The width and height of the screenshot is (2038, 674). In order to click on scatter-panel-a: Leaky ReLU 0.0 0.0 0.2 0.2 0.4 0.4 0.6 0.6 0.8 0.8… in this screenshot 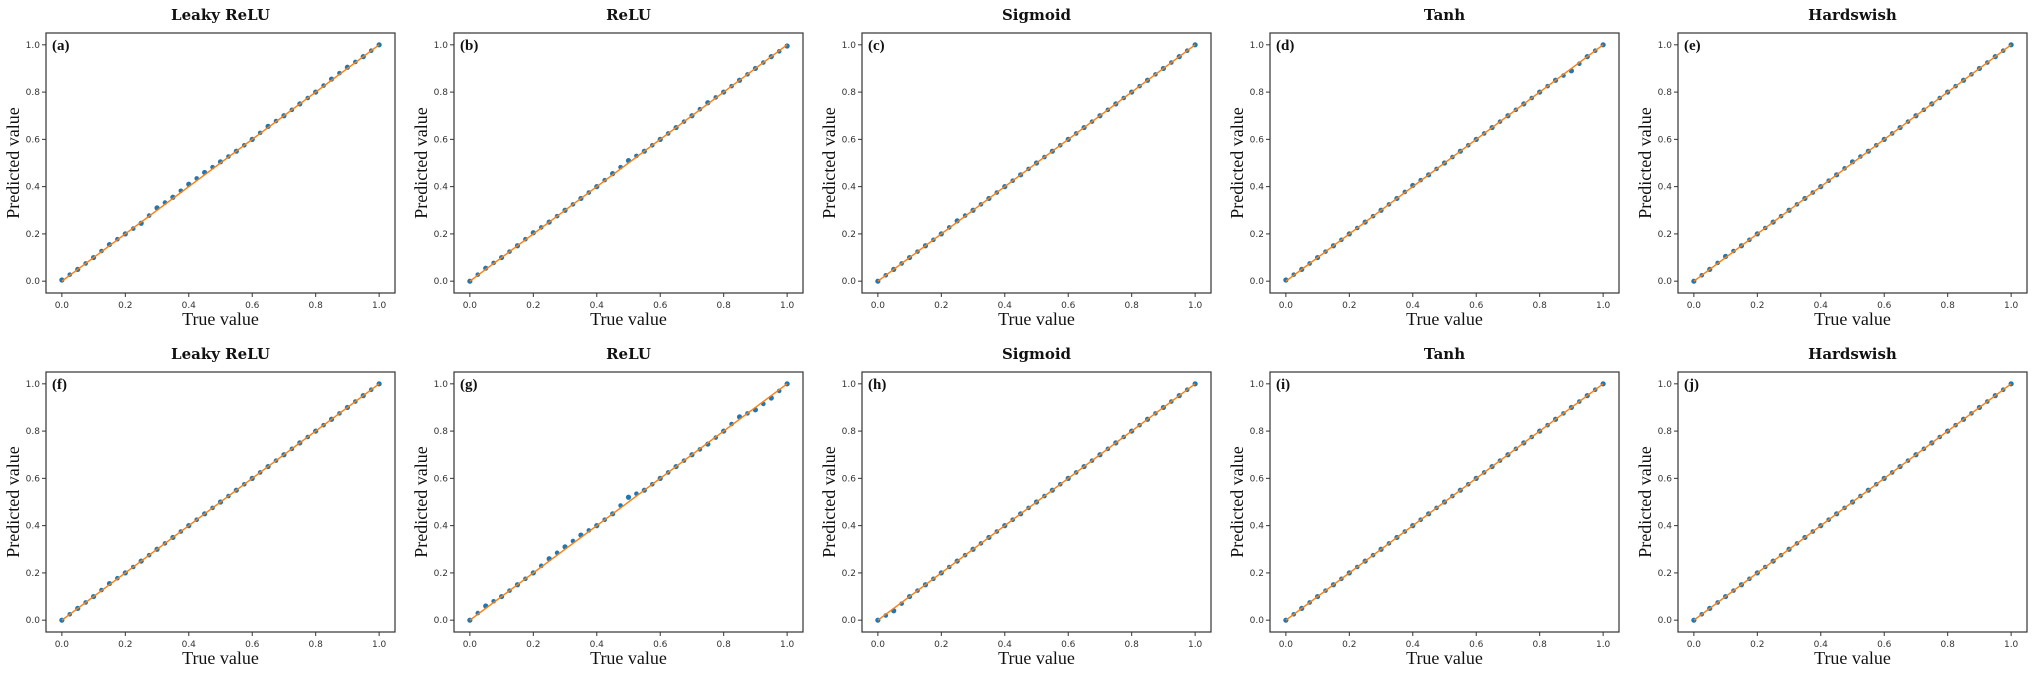, I will do `click(204, 167)`.